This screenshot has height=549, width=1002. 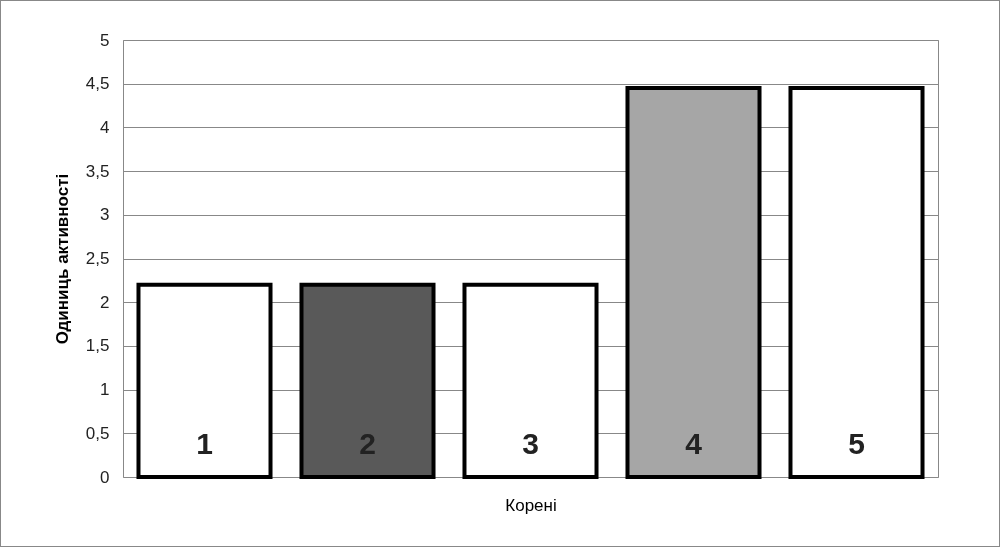 What do you see at coordinates (97, 258) in the screenshot?
I see `y-tick-label: 2,5` at bounding box center [97, 258].